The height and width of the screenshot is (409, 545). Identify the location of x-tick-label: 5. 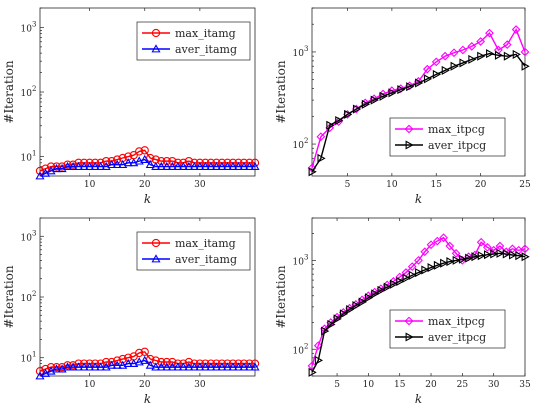
(348, 185).